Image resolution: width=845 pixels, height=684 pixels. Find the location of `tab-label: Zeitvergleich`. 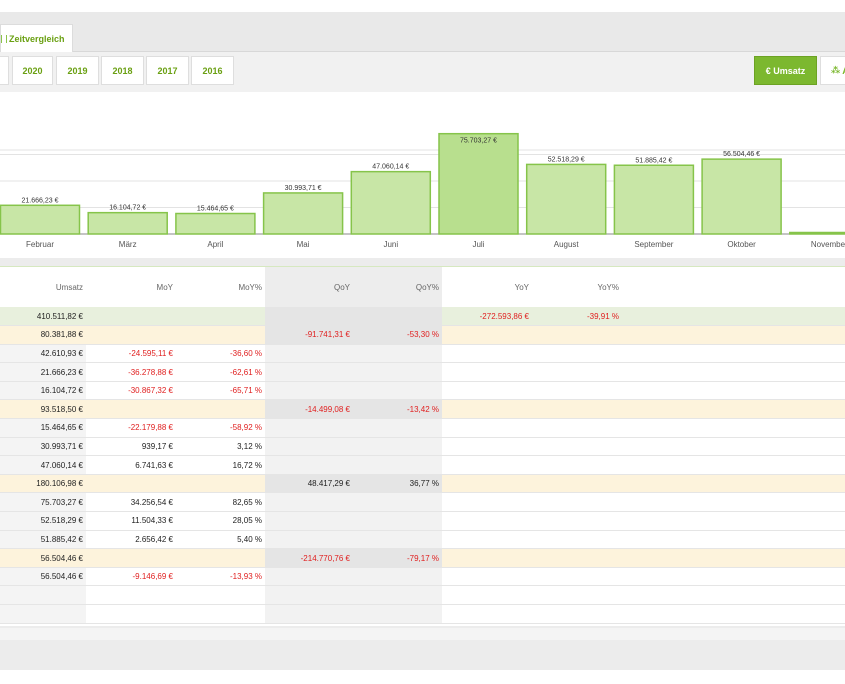

tab-label: Zeitvergleich is located at coordinates (37, 39).